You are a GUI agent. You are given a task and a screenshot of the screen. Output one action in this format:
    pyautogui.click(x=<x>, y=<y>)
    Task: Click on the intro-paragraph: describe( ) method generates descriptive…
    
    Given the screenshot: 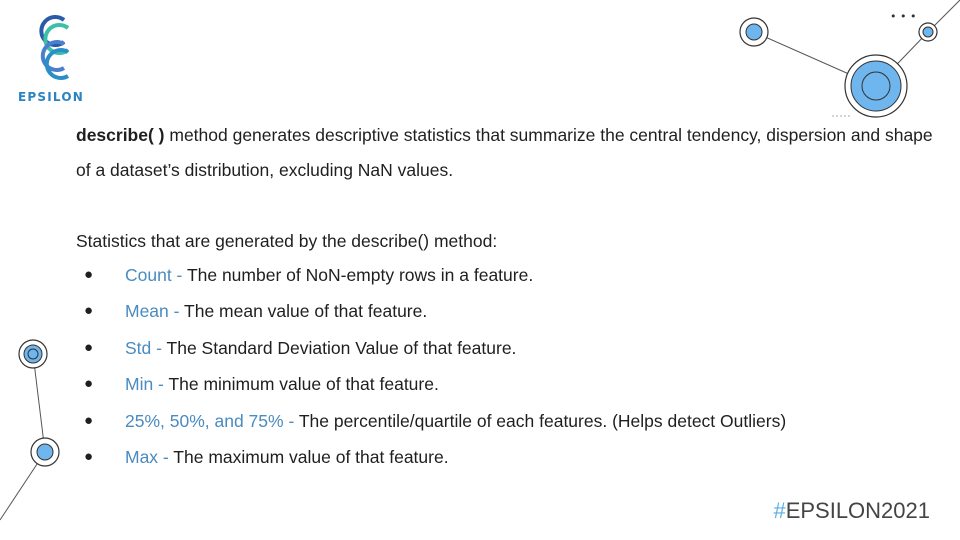 What is the action you would take?
    pyautogui.click(x=511, y=153)
    